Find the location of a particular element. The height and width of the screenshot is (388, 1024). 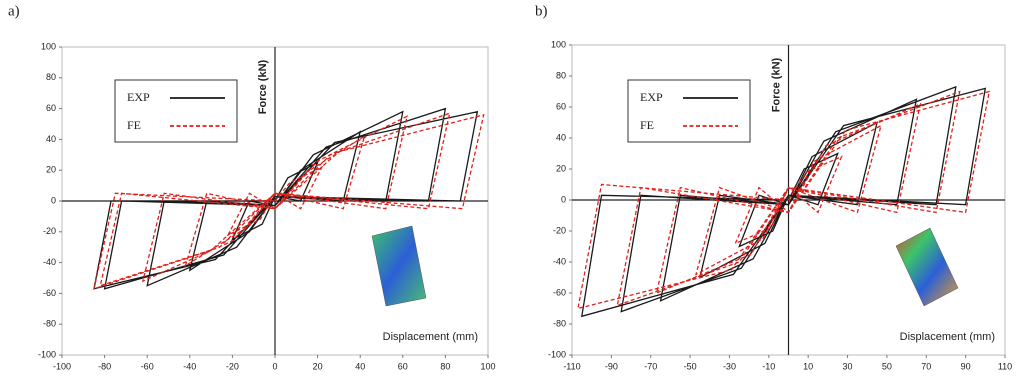

x-tick-label: -40 is located at coordinates (189, 366).